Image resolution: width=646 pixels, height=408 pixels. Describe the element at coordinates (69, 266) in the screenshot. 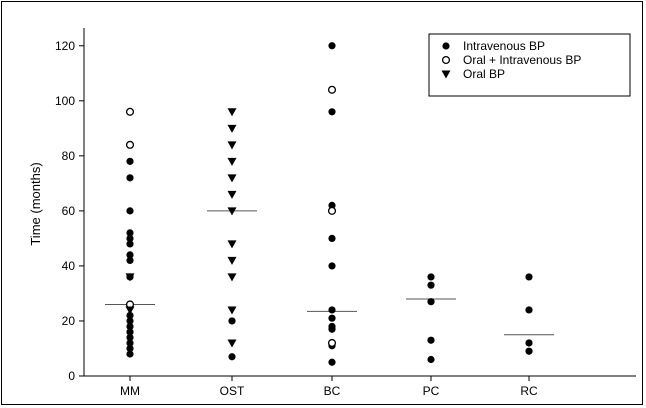

I see `y-tick-label: 40` at that location.